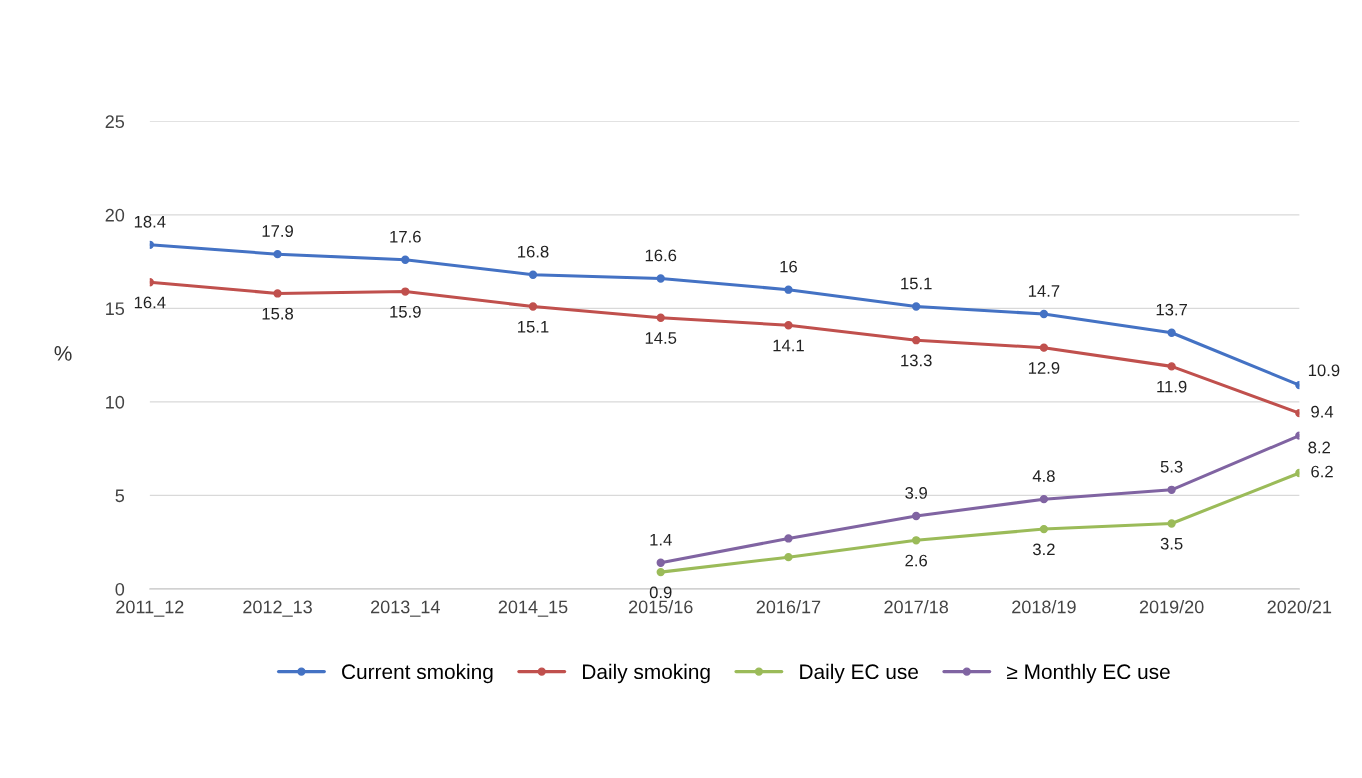 The width and height of the screenshot is (1362, 778). I want to click on data-label: 2.6, so click(916, 560).